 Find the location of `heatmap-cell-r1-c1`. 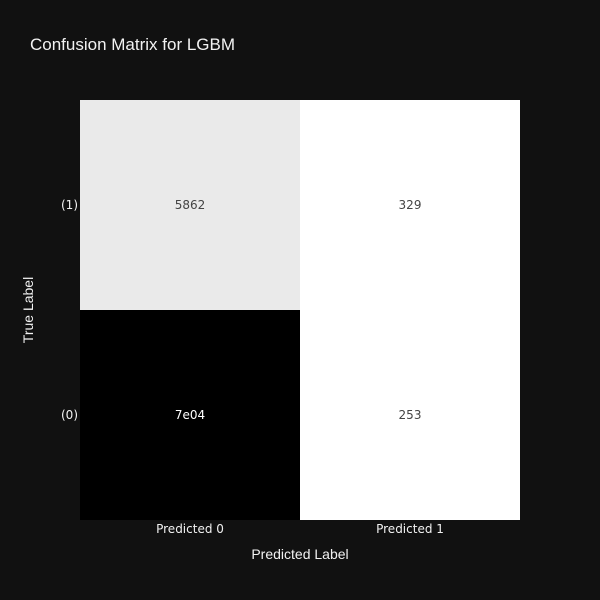

heatmap-cell-r1-c1 is located at coordinates (410, 415).